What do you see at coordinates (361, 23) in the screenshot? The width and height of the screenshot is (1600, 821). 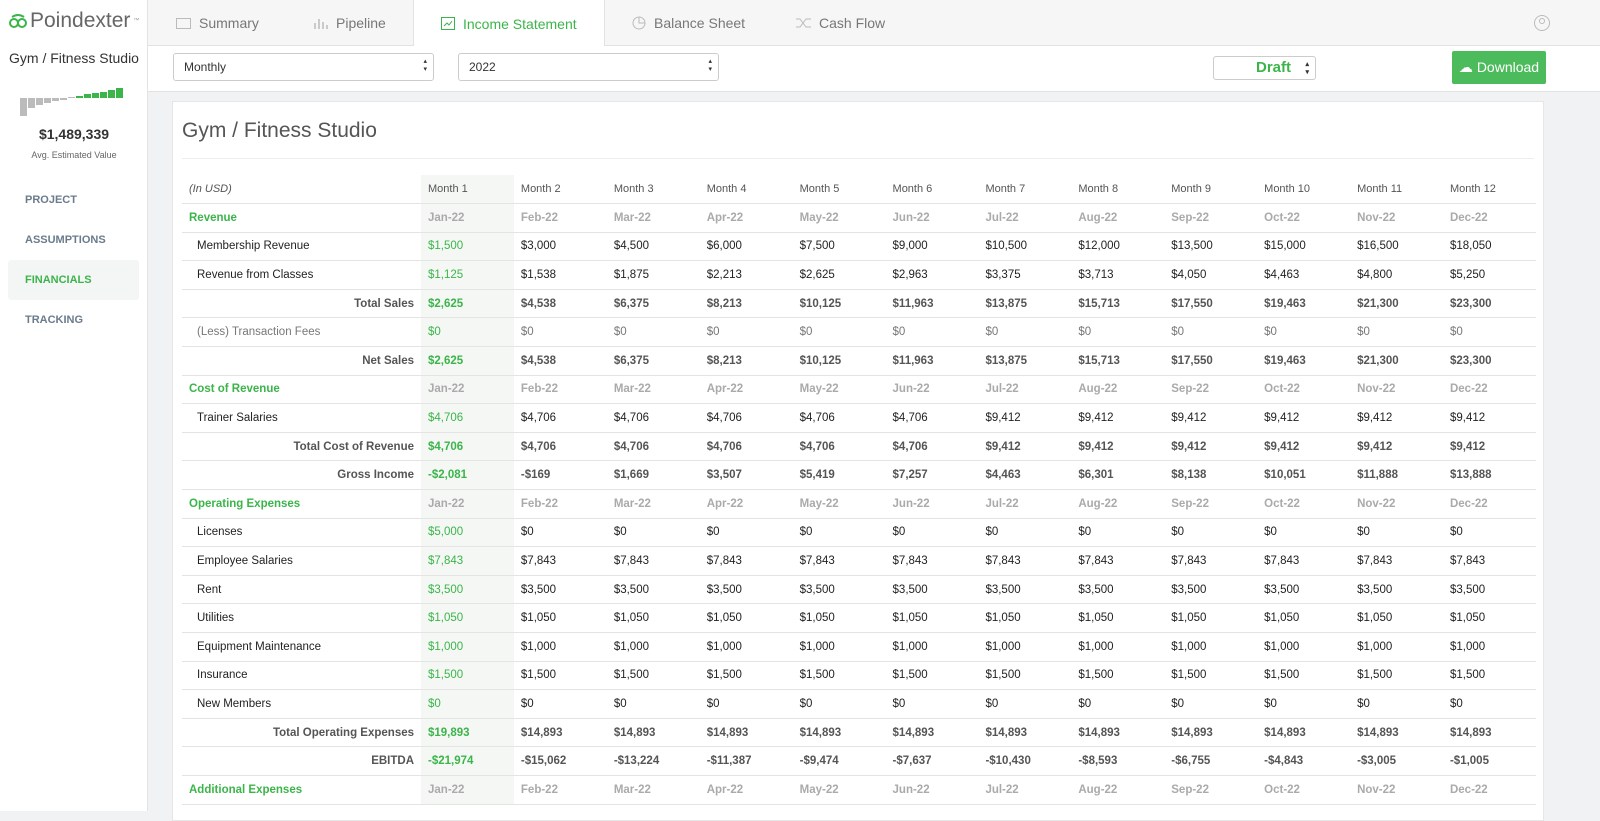 I see `tab-label: Pipeline` at bounding box center [361, 23].